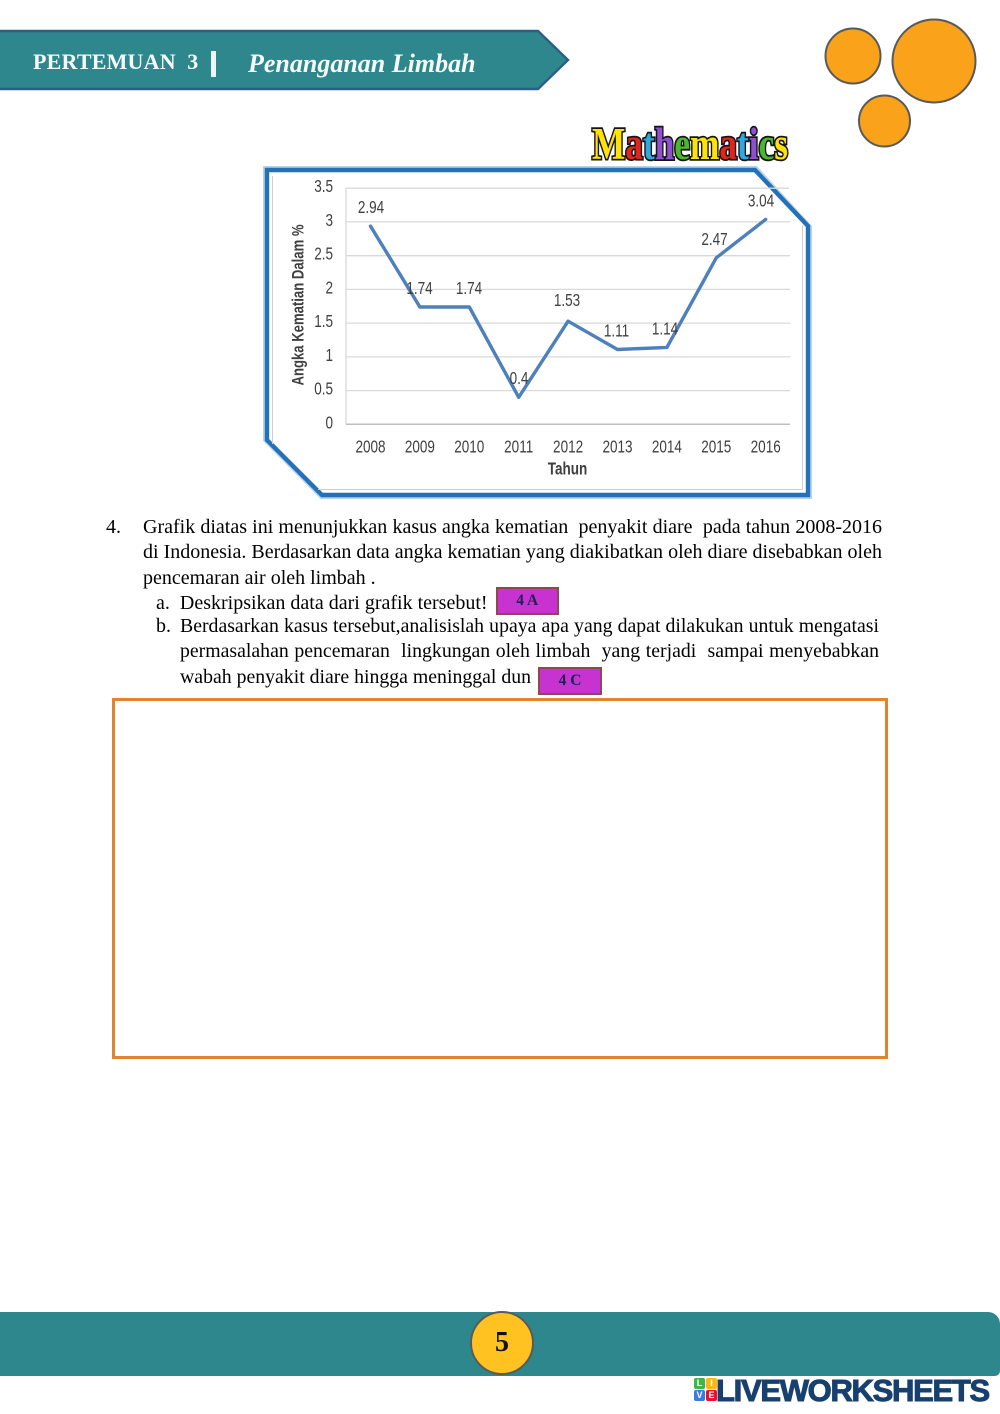 The height and width of the screenshot is (1414, 1000). I want to click on svg-text: 2011, so click(518, 447).